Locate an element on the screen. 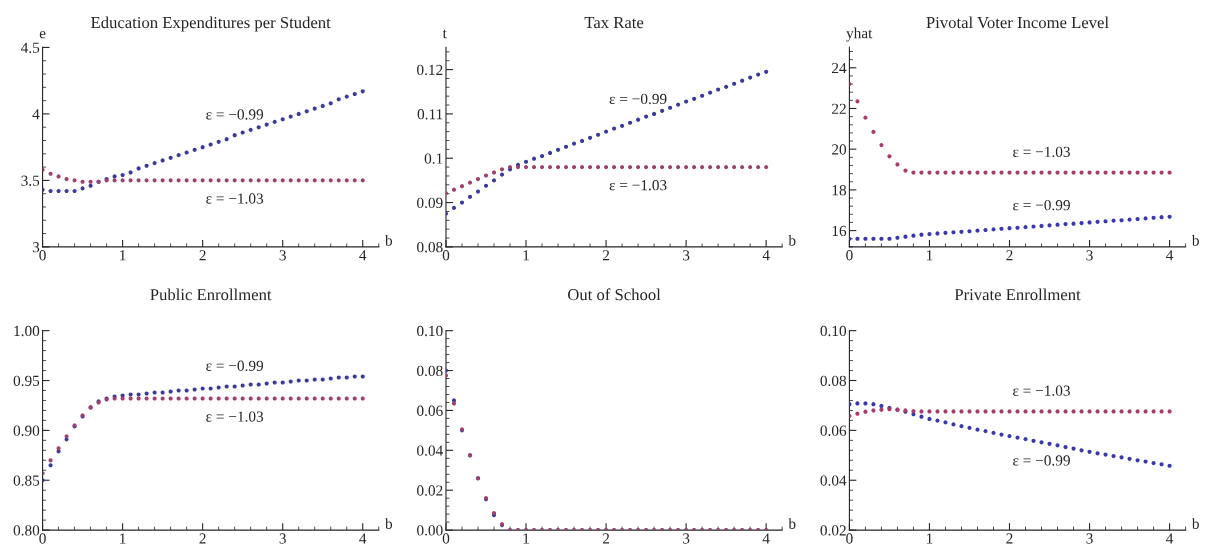 Image resolution: width=1216 pixels, height=558 pixels. y-axis-title: yhat is located at coordinates (859, 34).